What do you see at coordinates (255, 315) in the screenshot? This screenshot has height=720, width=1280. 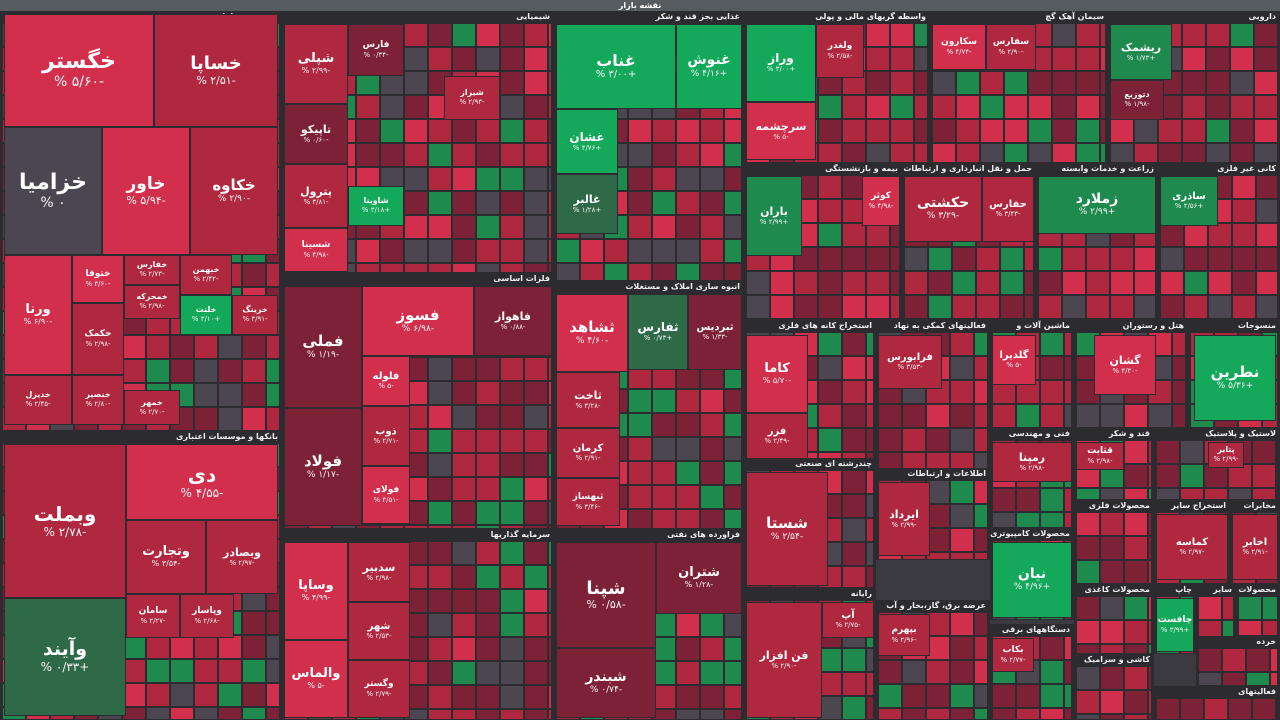 I see `stock-tile: خرینگ -۳/۹۱ %` at bounding box center [255, 315].